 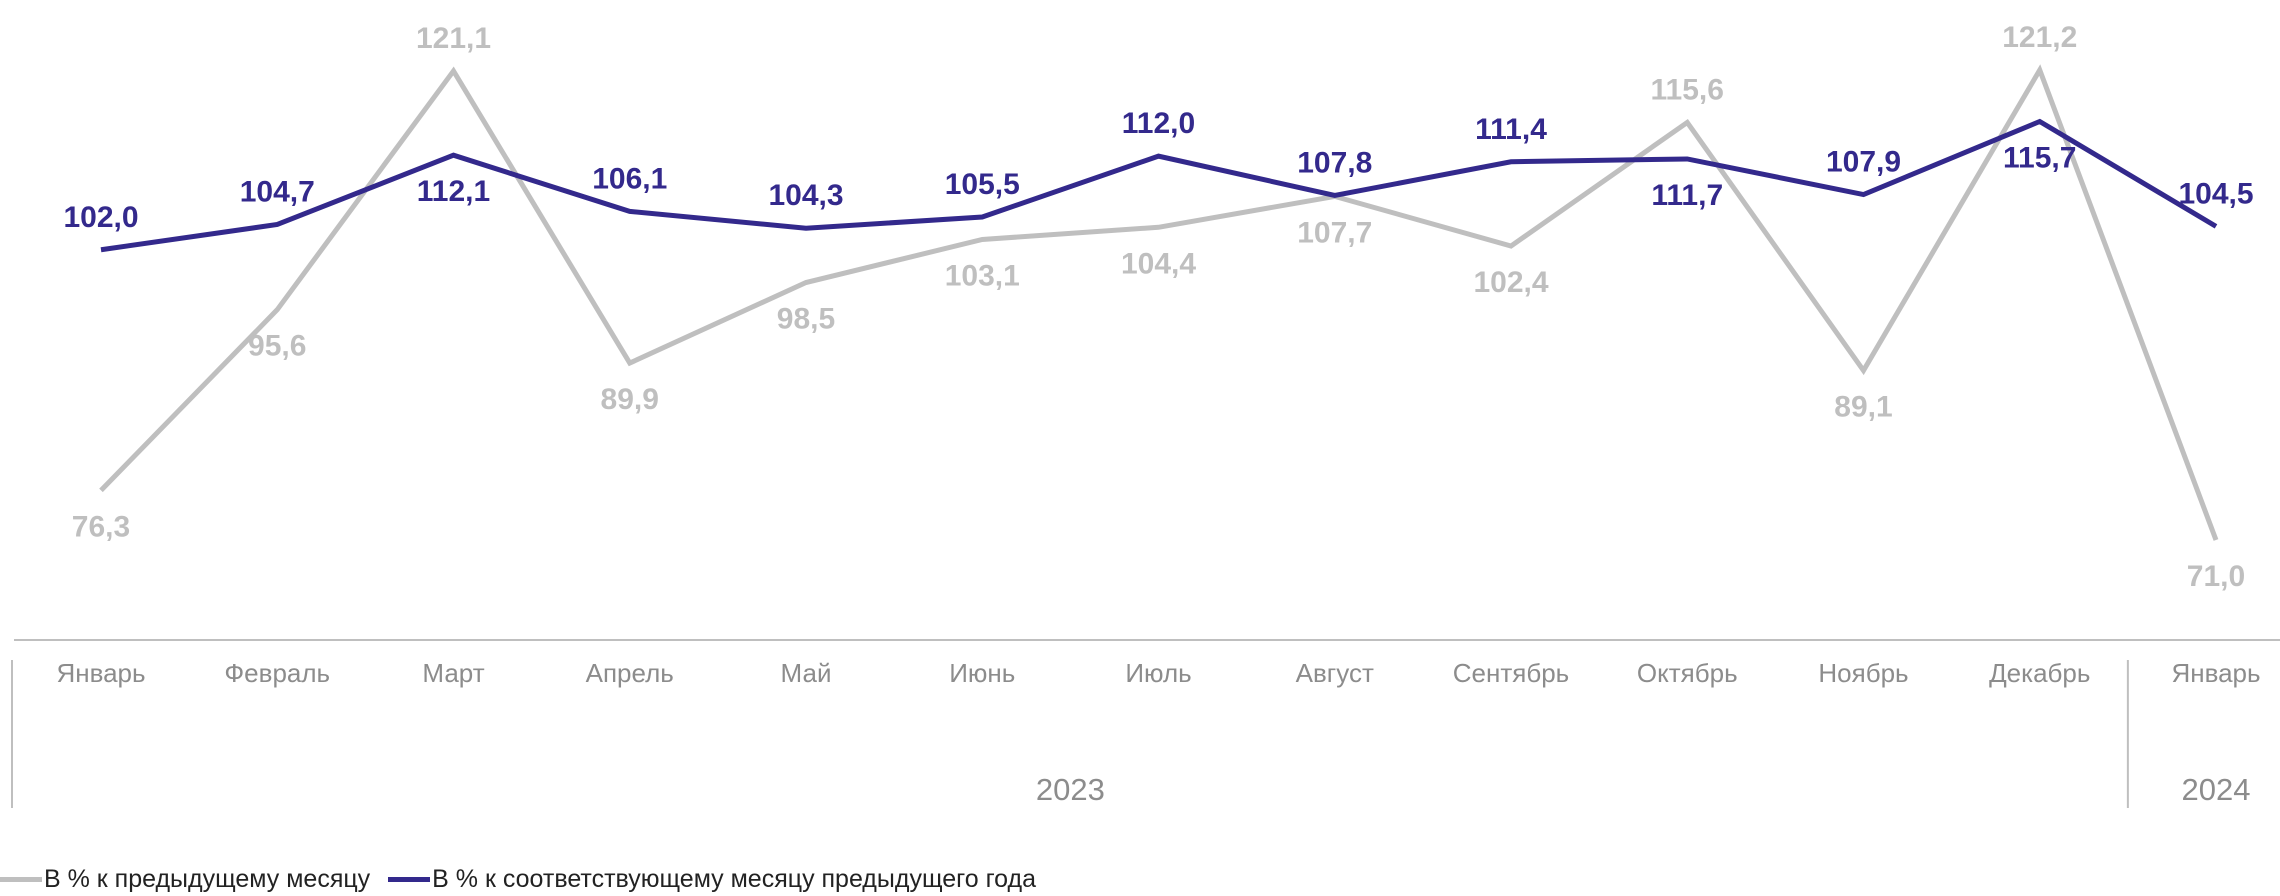 What do you see at coordinates (2216, 789) in the screenshot?
I see `year-label: 2024` at bounding box center [2216, 789].